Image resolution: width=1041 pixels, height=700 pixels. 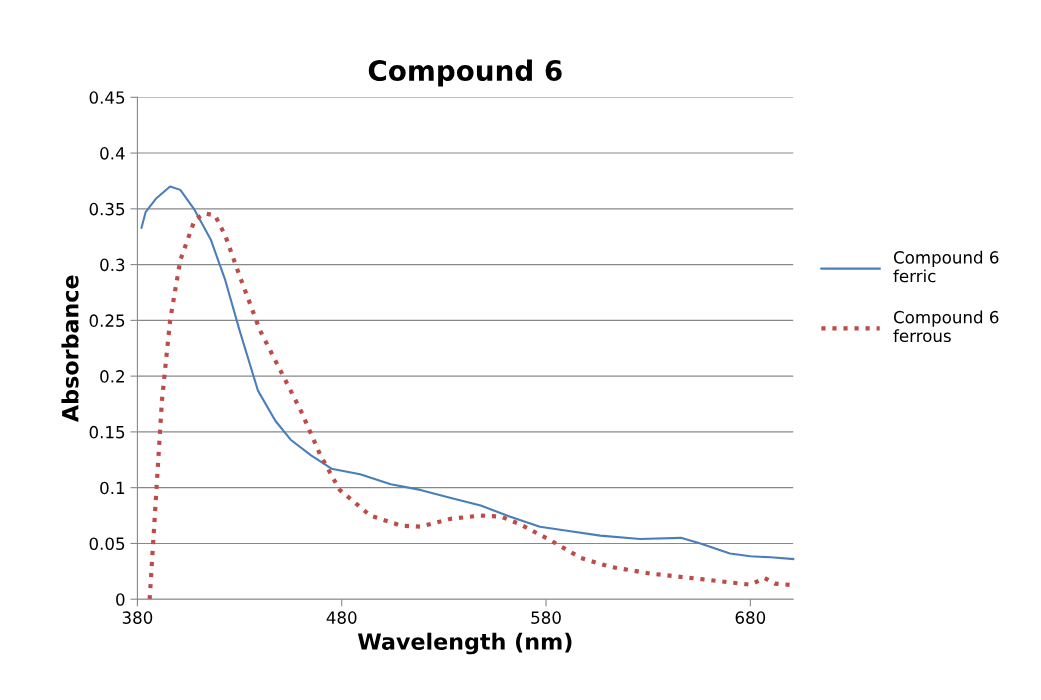 What do you see at coordinates (107, 320) in the screenshot?
I see `y-tick-label: 0.25` at bounding box center [107, 320].